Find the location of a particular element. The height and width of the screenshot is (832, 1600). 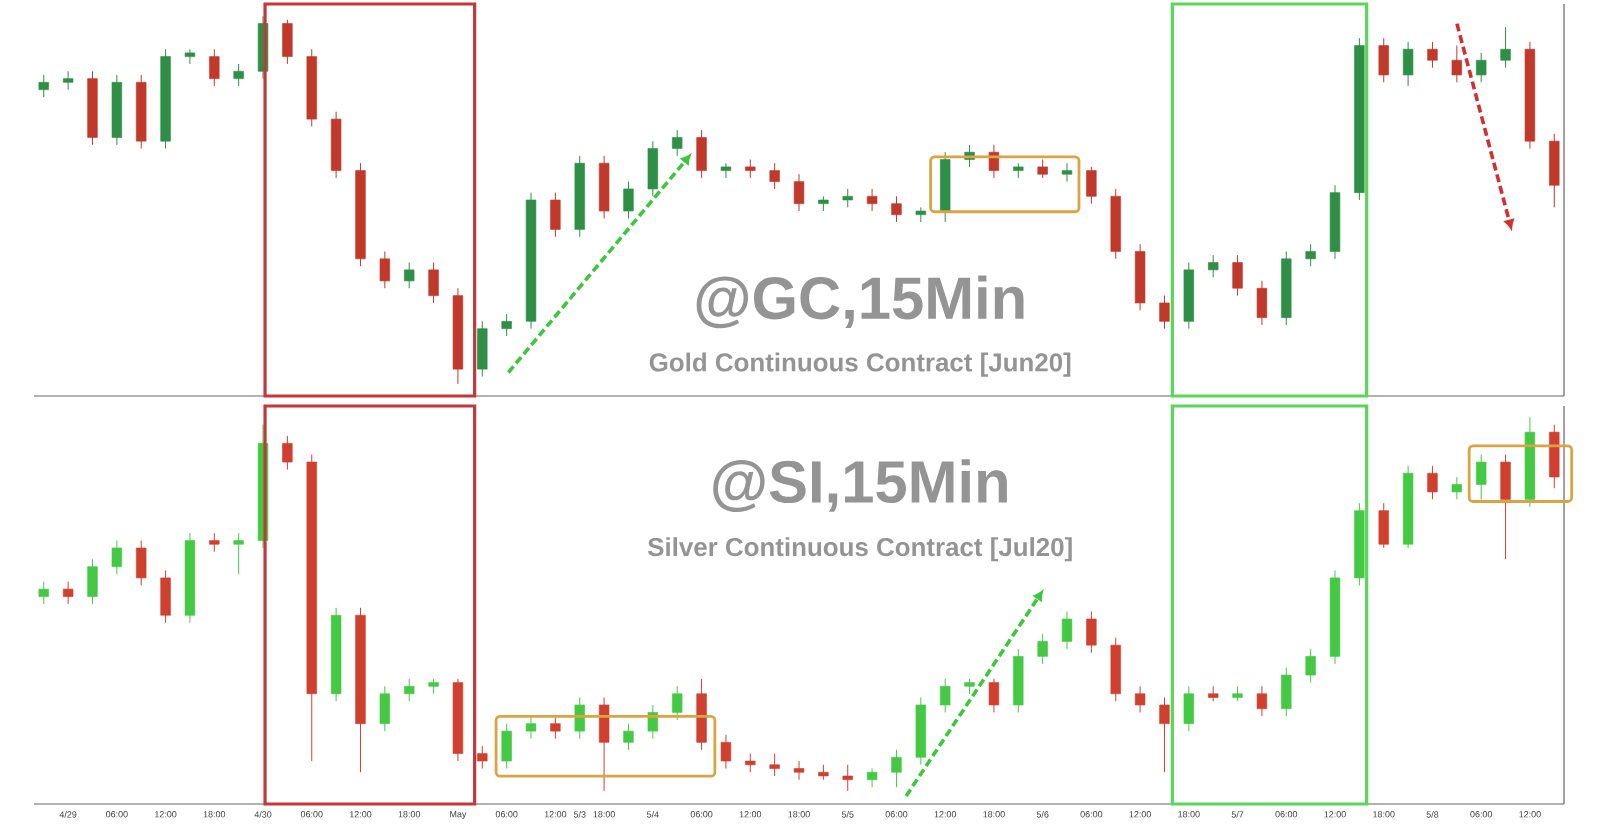

annotation: Silver Continuous Contract [Jul20] is located at coordinates (859, 549).